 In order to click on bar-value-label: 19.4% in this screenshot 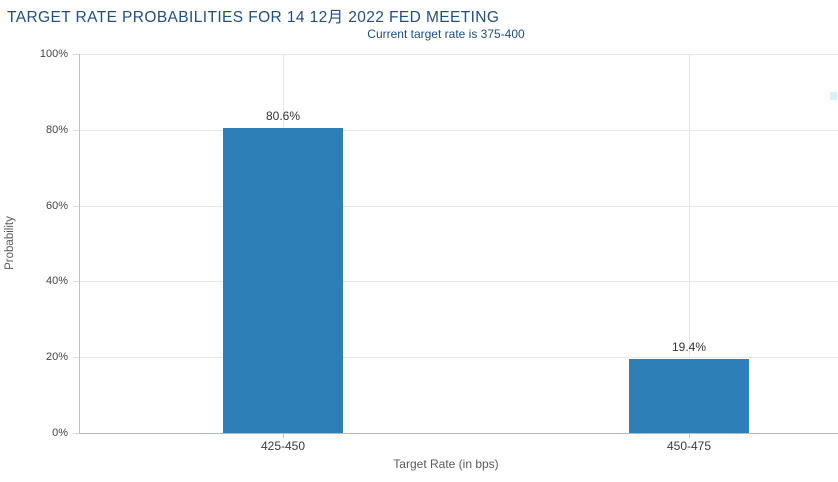, I will do `click(689, 347)`.